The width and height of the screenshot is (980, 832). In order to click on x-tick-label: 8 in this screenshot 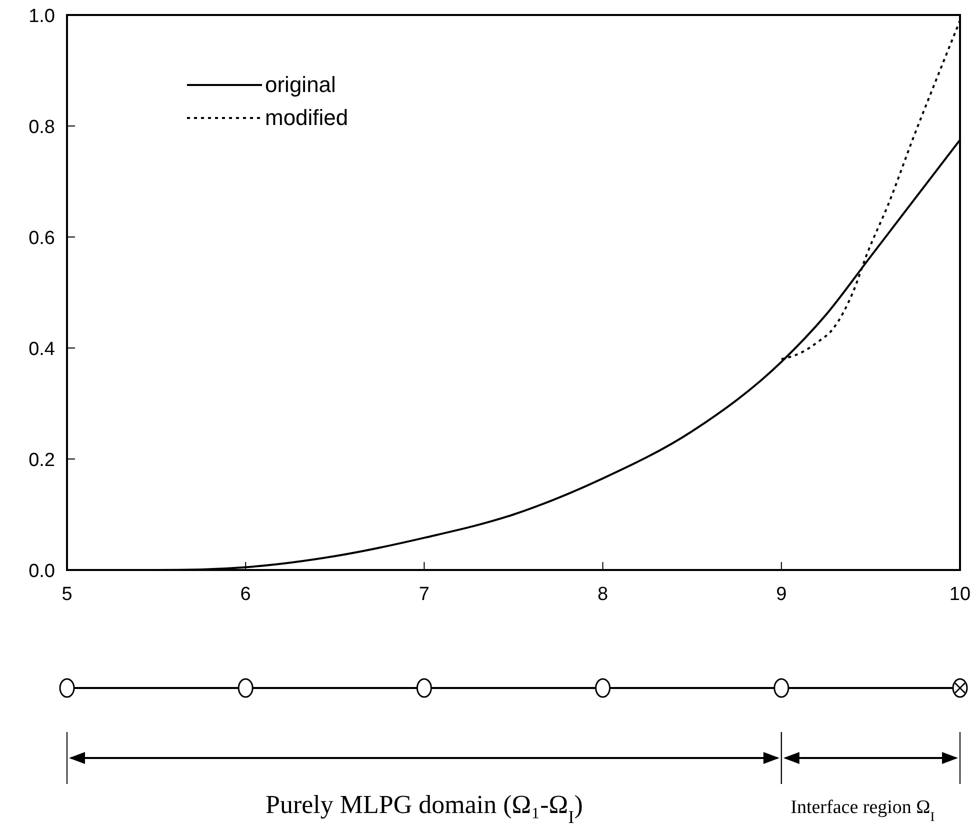, I will do `click(603, 594)`.